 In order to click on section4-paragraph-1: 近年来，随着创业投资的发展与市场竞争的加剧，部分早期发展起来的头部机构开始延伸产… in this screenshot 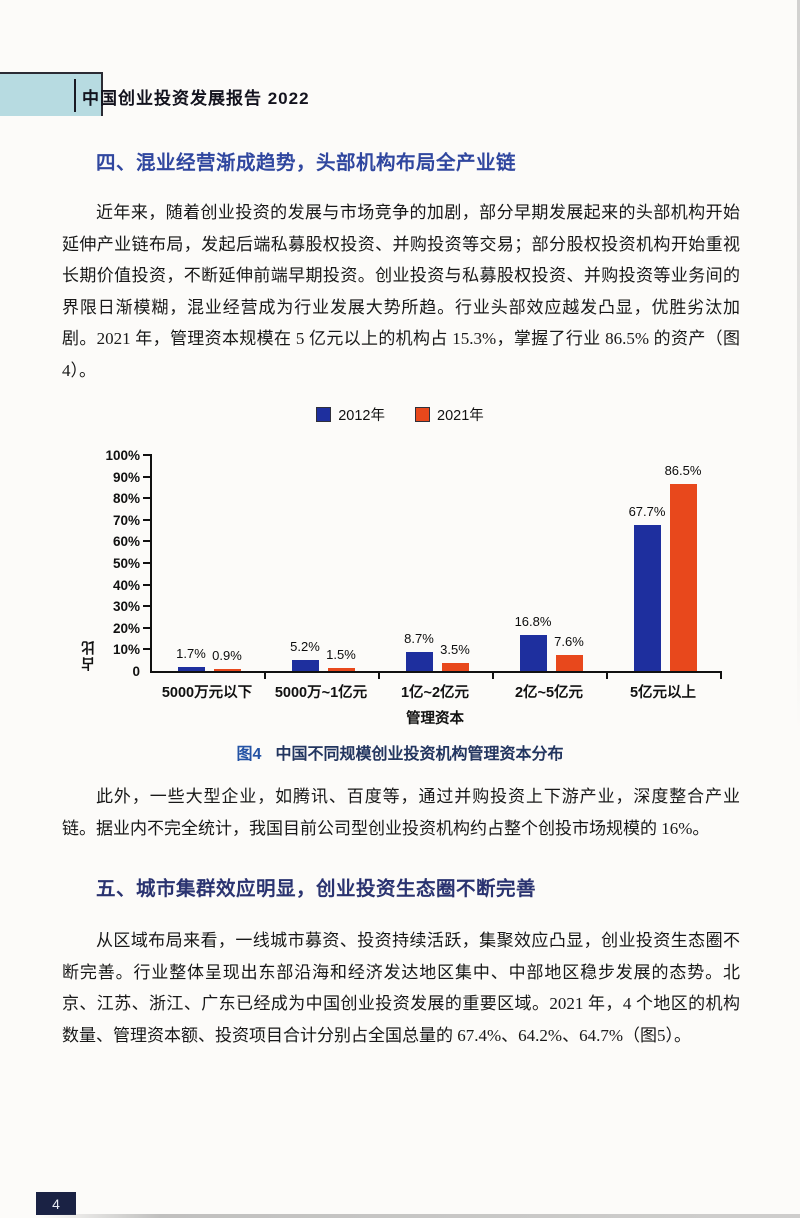, I will do `click(401, 291)`.